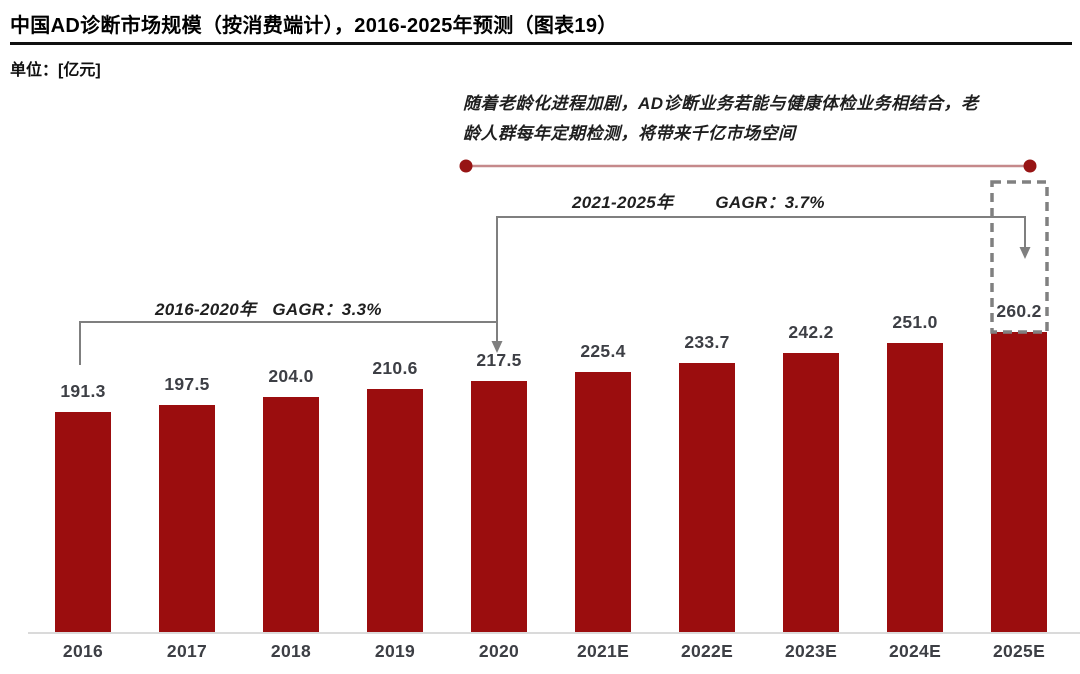  Describe the element at coordinates (770, 202) in the screenshot. I see `cagr-value-2021-2025: GAGR：3.7%` at that location.